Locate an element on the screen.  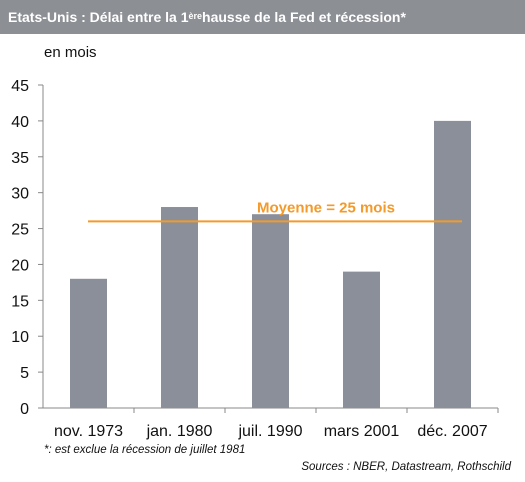
x-tick-label: nov. 1973 is located at coordinates (88, 431).